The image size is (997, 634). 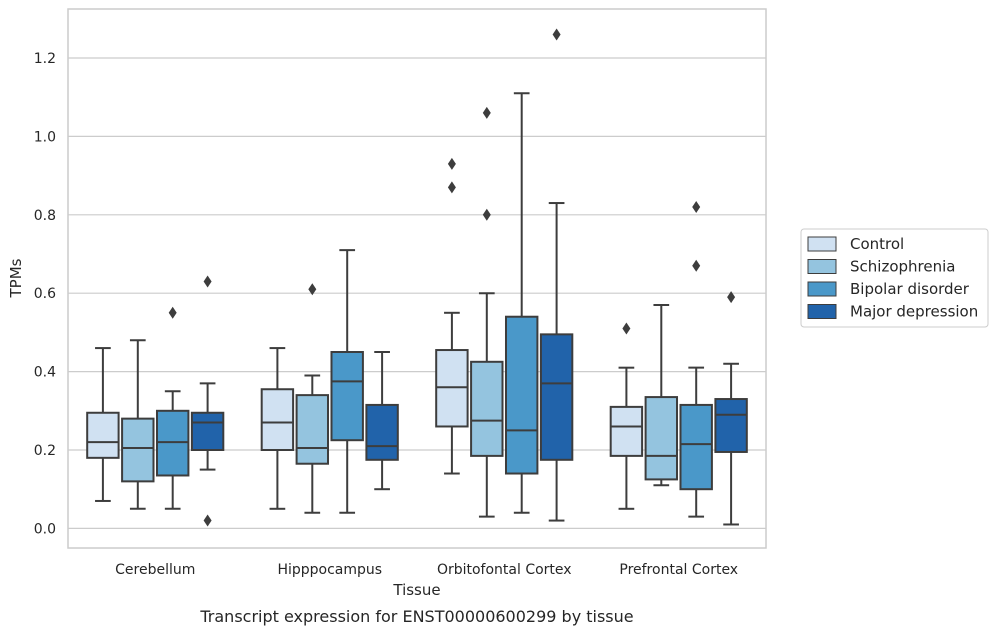 What do you see at coordinates (45, 59) in the screenshot?
I see `y-tick-label: 1.2` at bounding box center [45, 59].